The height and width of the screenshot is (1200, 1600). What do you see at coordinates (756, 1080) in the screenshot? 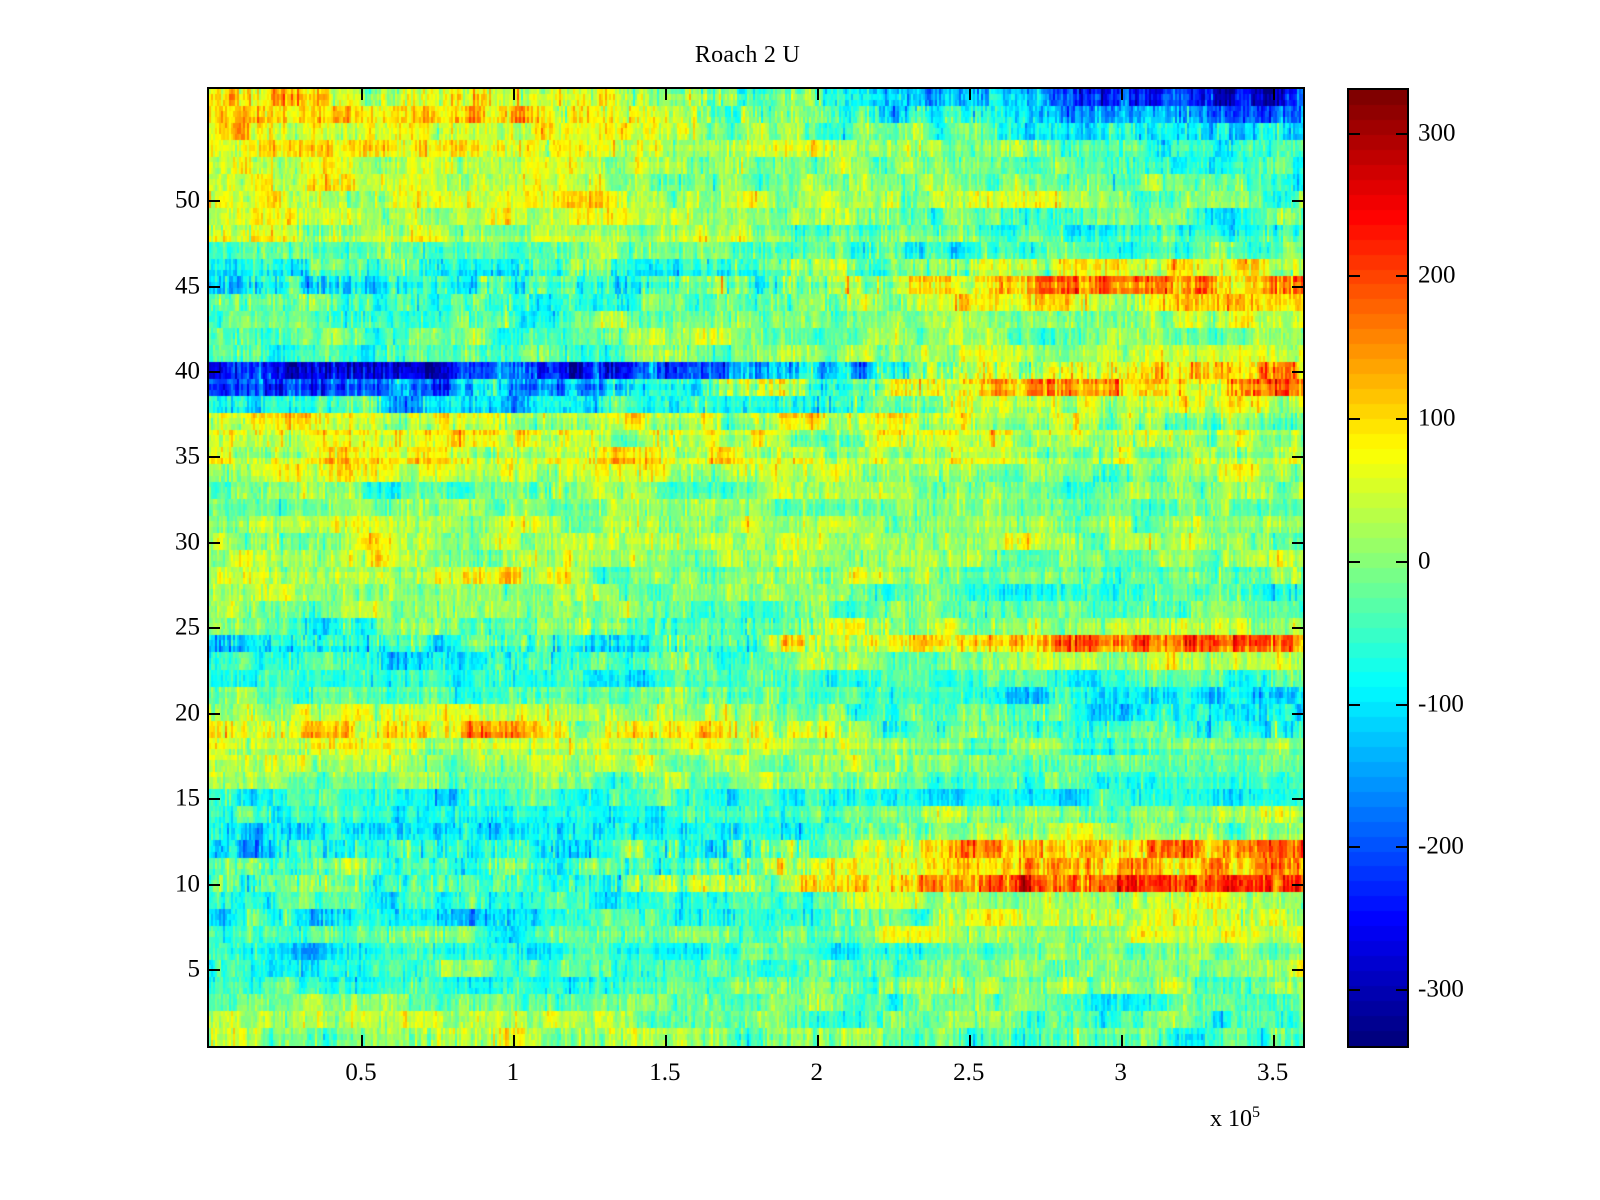
I see `x-axis-tick-labels: 0.5 1 1.5 2 2.5 3 3.5` at bounding box center [756, 1080].